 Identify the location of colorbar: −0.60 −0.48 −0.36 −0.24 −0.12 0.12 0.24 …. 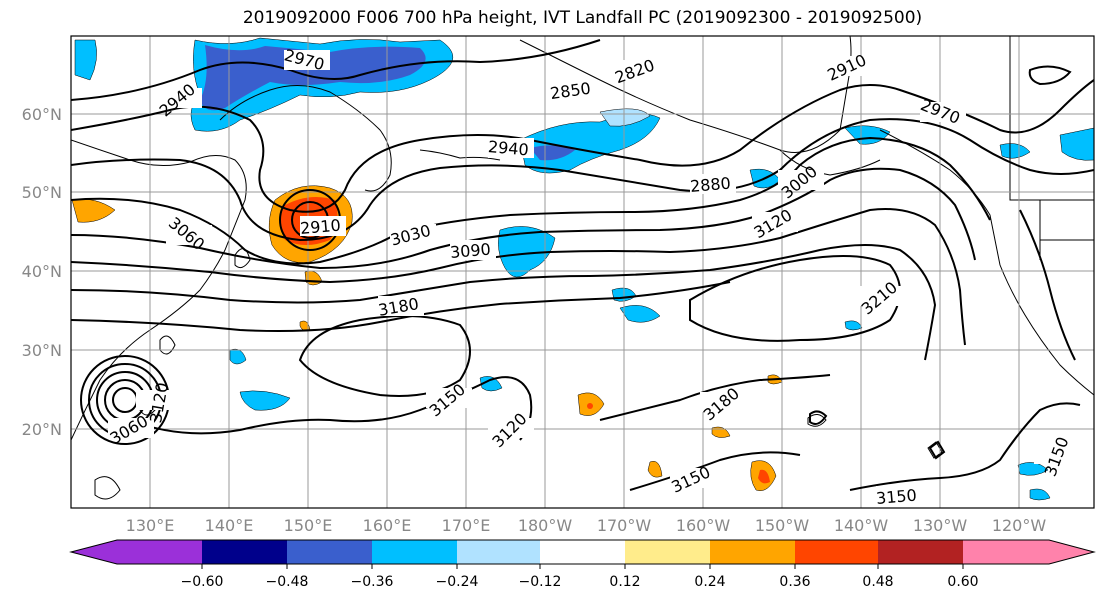
(582, 564).